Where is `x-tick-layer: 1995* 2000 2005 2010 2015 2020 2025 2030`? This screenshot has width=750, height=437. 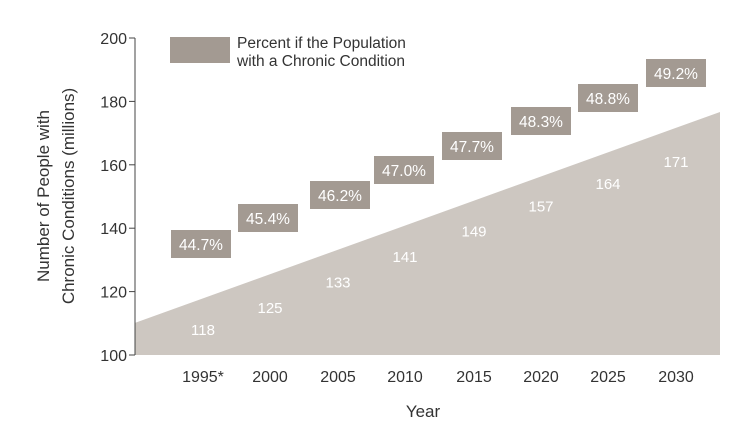
x-tick-layer: 1995* 2000 2005 2010 2015 2020 2025 2030 is located at coordinates (438, 377).